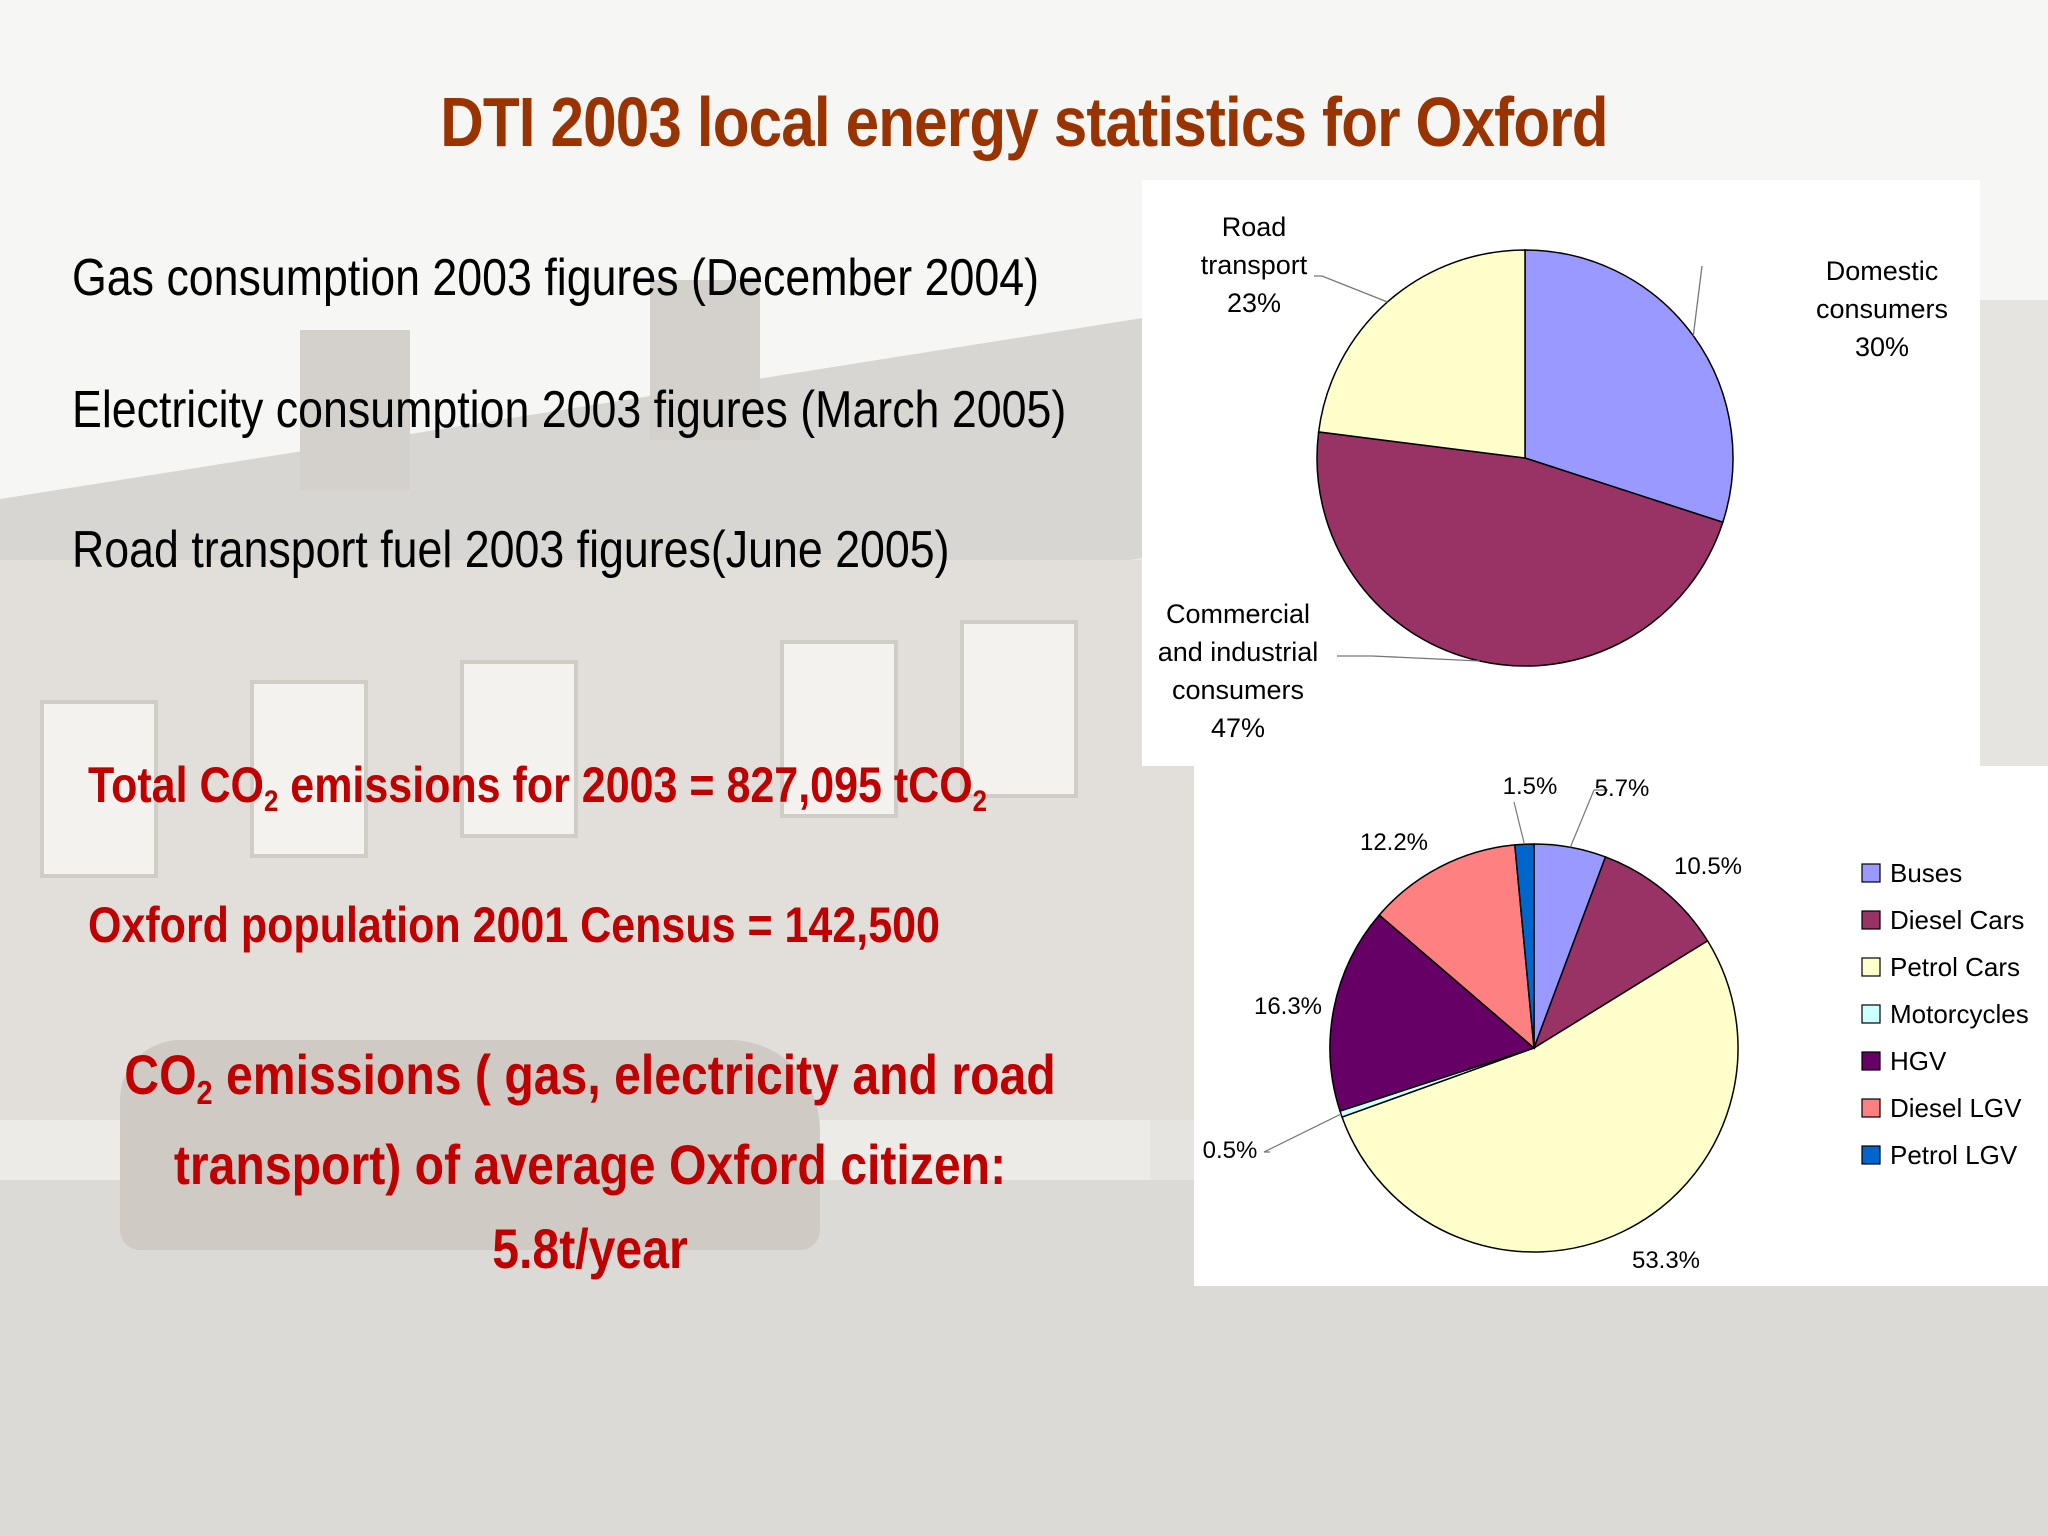 The image size is (2048, 1536). What do you see at coordinates (1254, 303) in the screenshot?
I see `sector-label-2-2: 23%` at bounding box center [1254, 303].